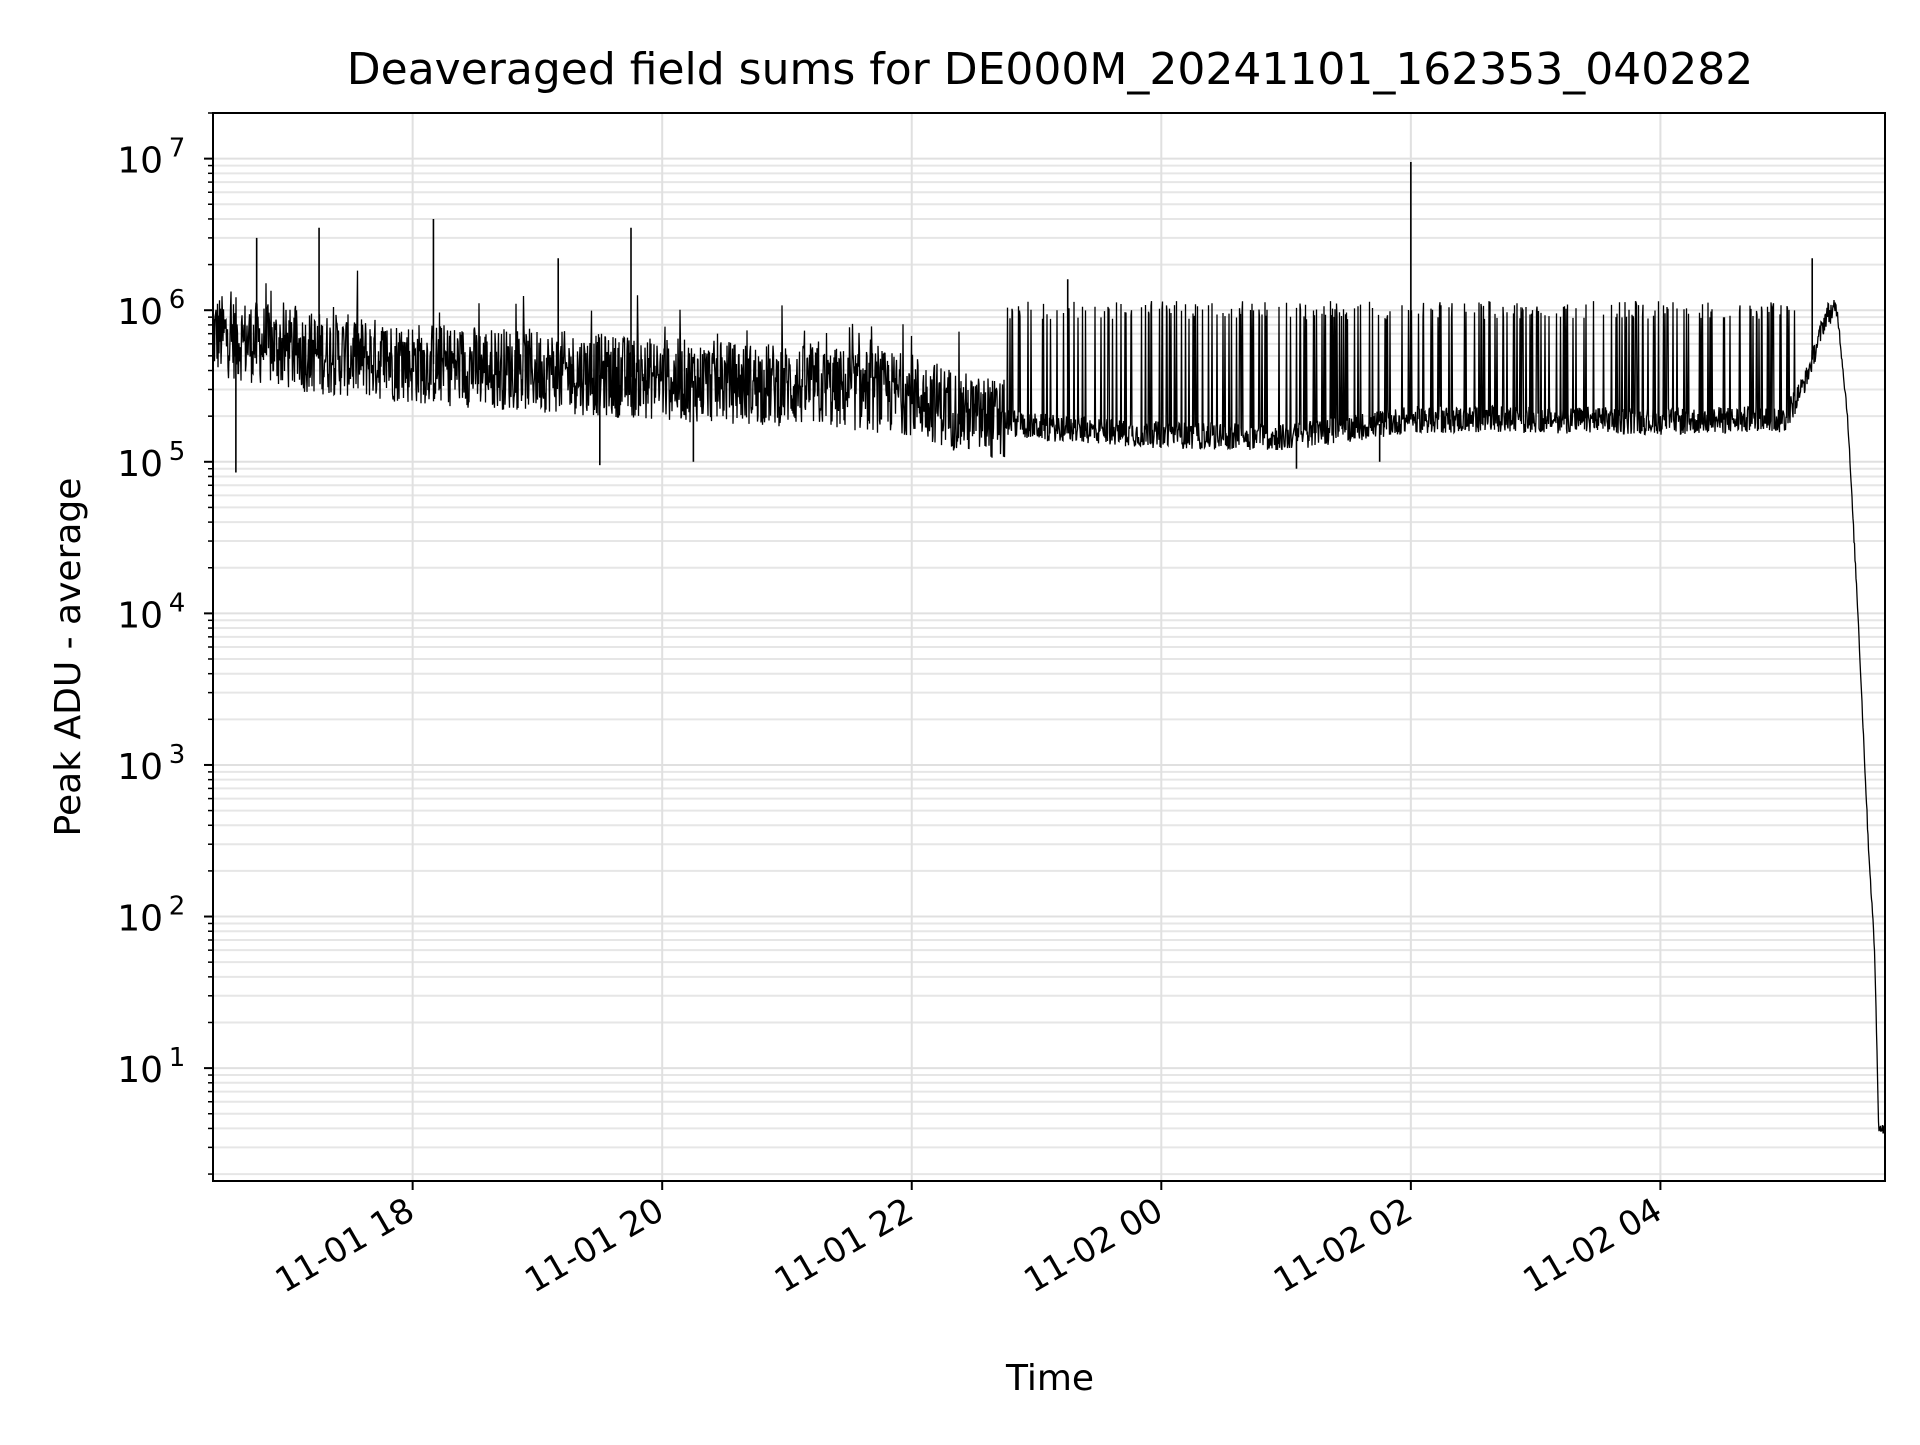  What do you see at coordinates (177, 452) in the screenshot?
I see `y-tick-exponent: 5` at bounding box center [177, 452].